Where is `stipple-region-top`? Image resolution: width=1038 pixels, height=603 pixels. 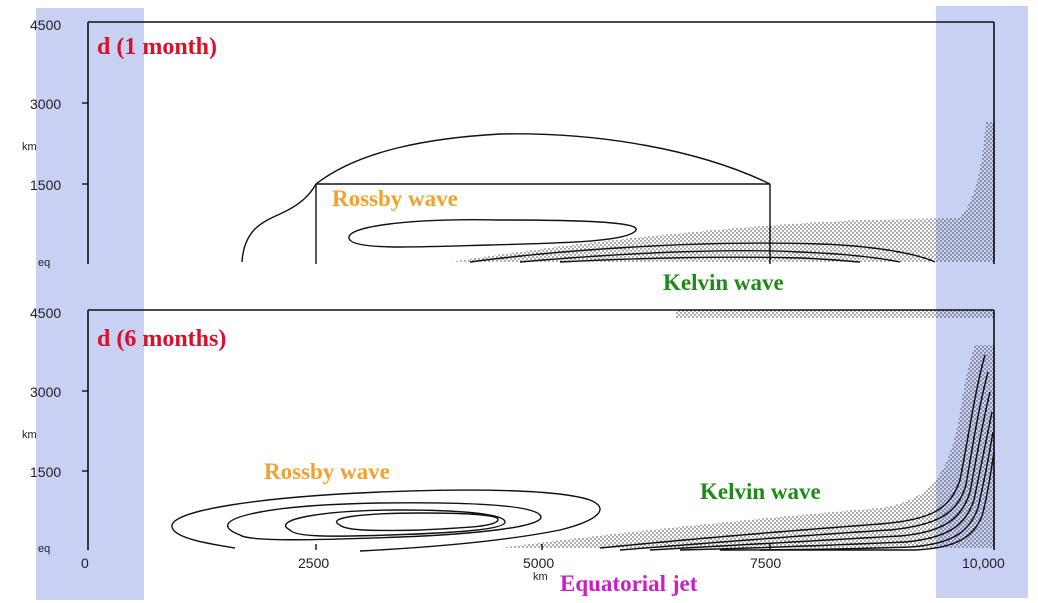
stipple-region-top is located at coordinates (722, 192).